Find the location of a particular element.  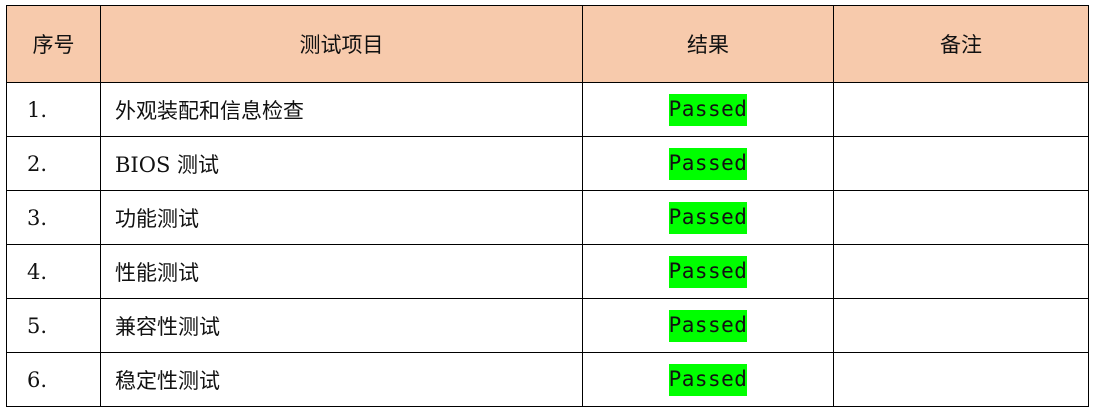

header-test-item: 测试项目 is located at coordinates (341, 44).